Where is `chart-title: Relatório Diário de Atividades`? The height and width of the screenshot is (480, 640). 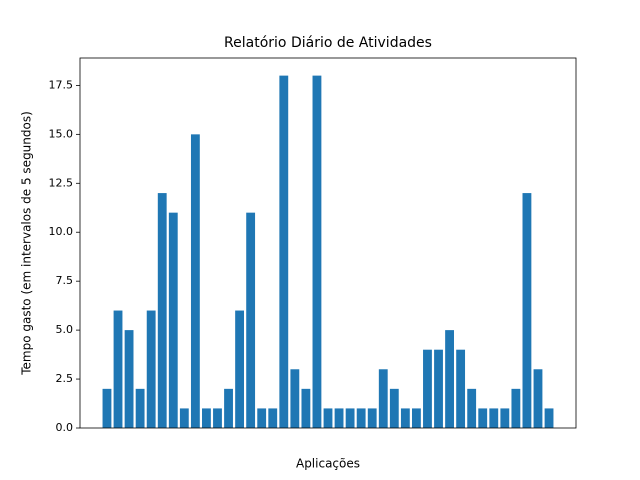
chart-title: Relatório Diário de Atividades is located at coordinates (328, 43).